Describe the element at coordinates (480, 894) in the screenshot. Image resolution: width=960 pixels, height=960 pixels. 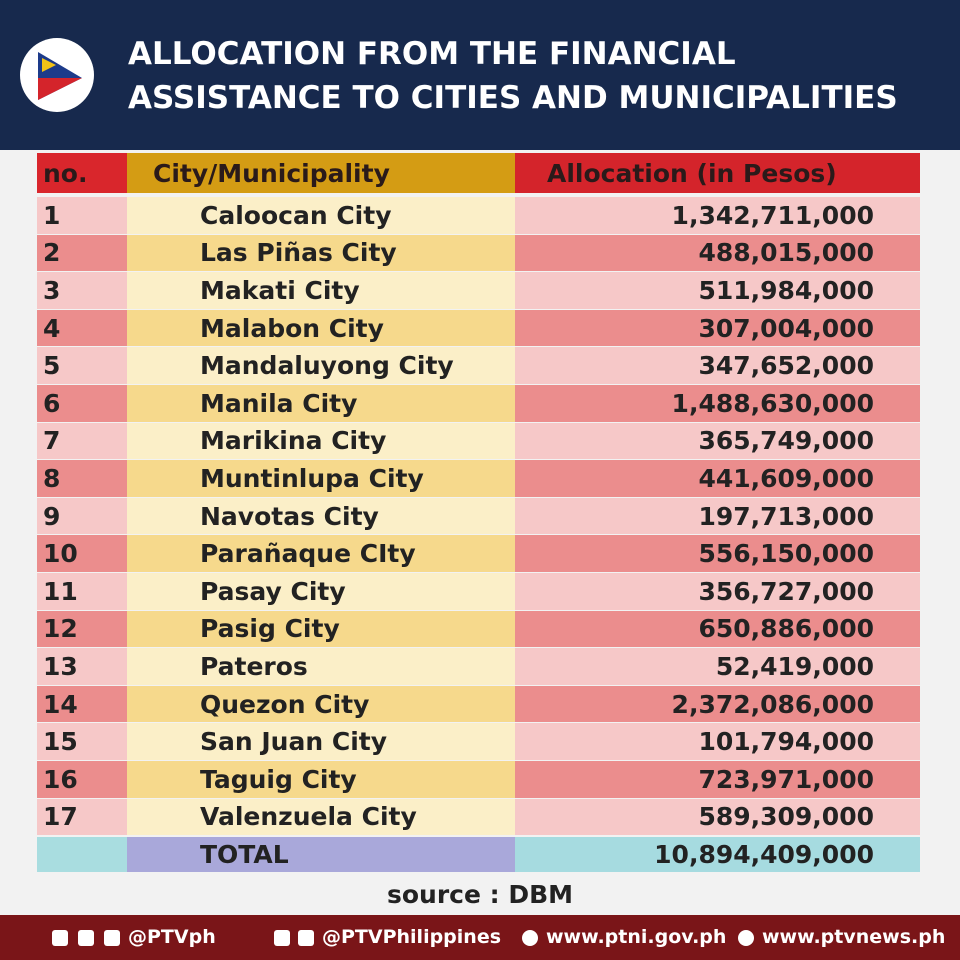
I see `source: source : DBM` at that location.